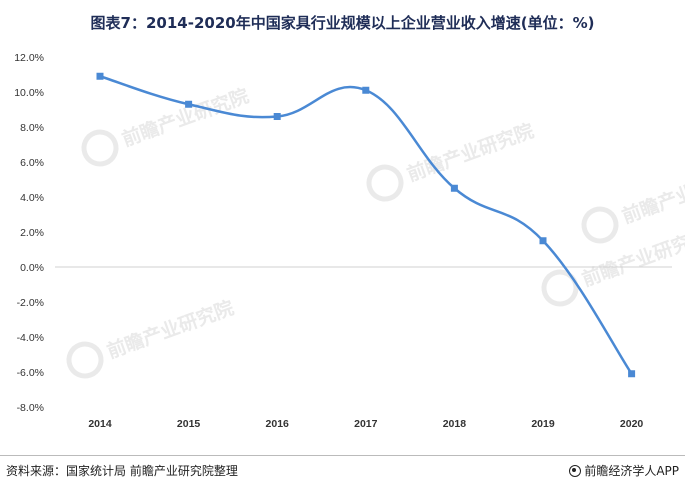 The image size is (685, 491). What do you see at coordinates (342, 23) in the screenshot?
I see `chart-title: 图表7：2014-2020年中国家具行业规模以上企业营业收入增速(单位：%)` at bounding box center [342, 23].